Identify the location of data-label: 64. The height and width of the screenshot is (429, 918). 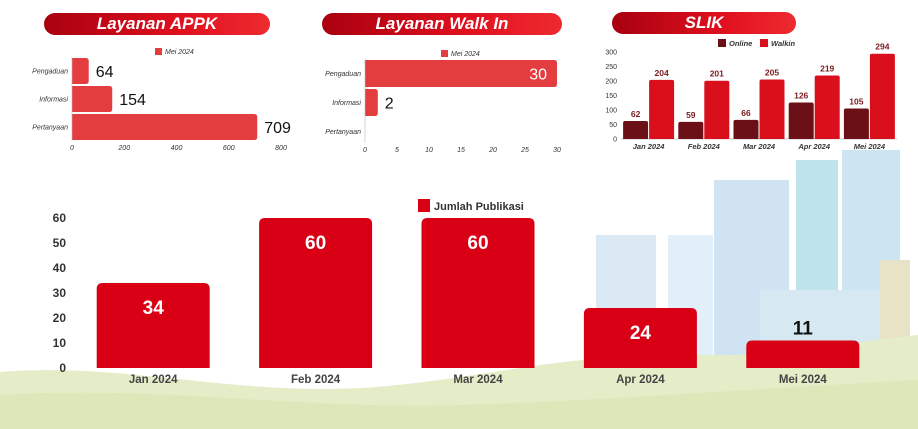
(105, 72).